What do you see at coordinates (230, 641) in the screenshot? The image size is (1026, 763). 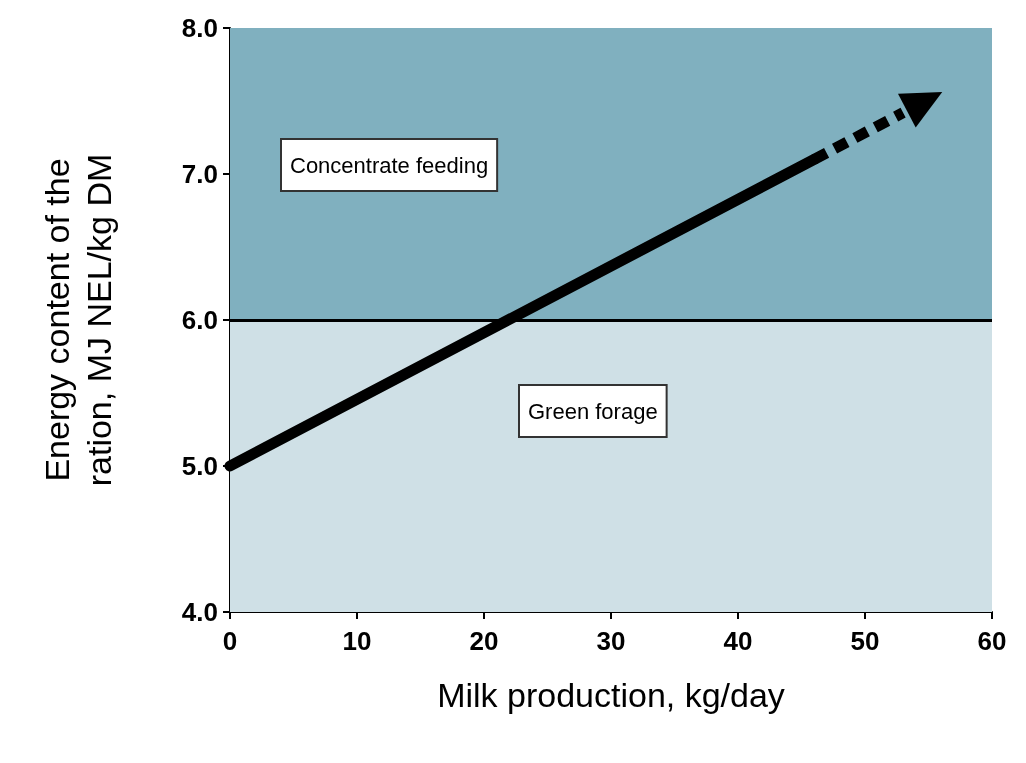 I see `x-tick-label: 0` at bounding box center [230, 641].